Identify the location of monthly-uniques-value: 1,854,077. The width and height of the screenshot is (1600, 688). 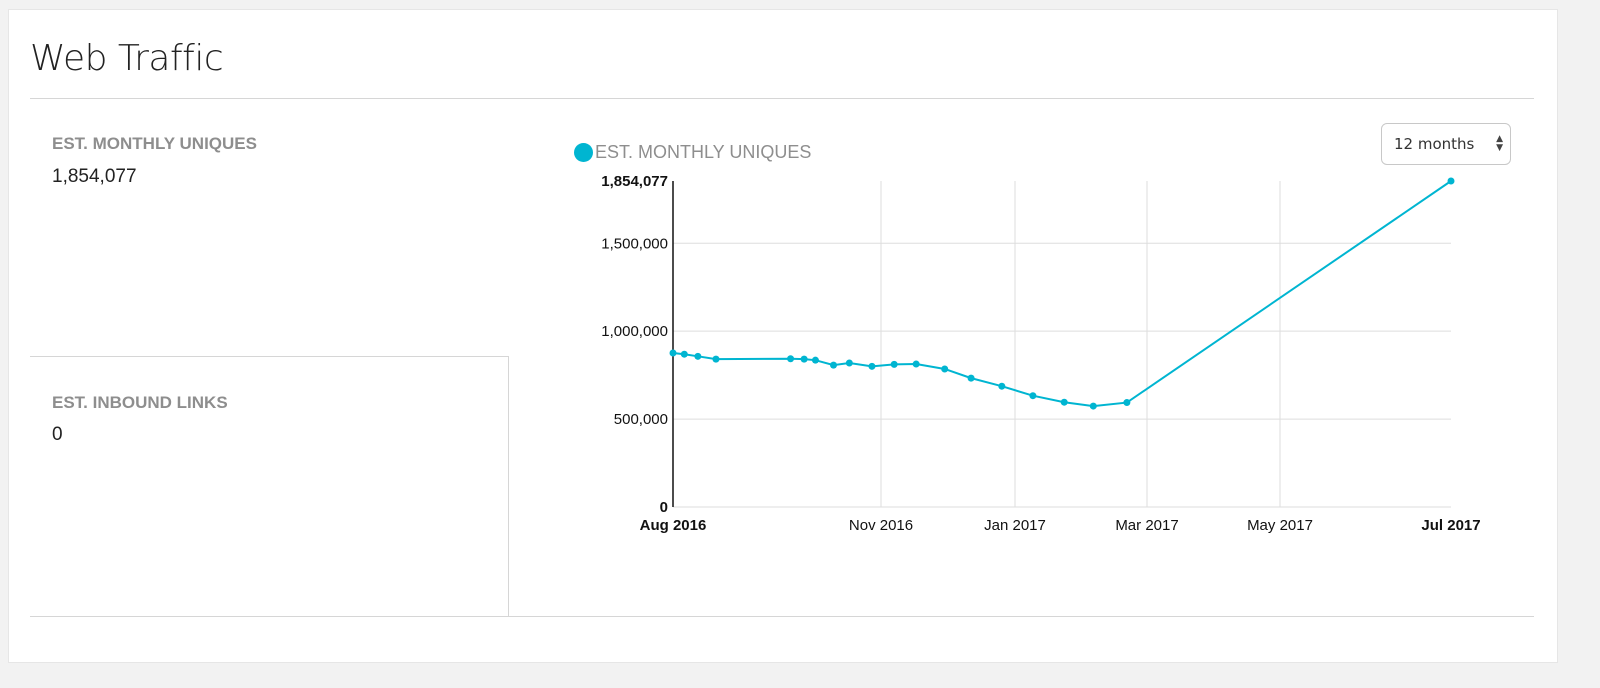
(94, 176).